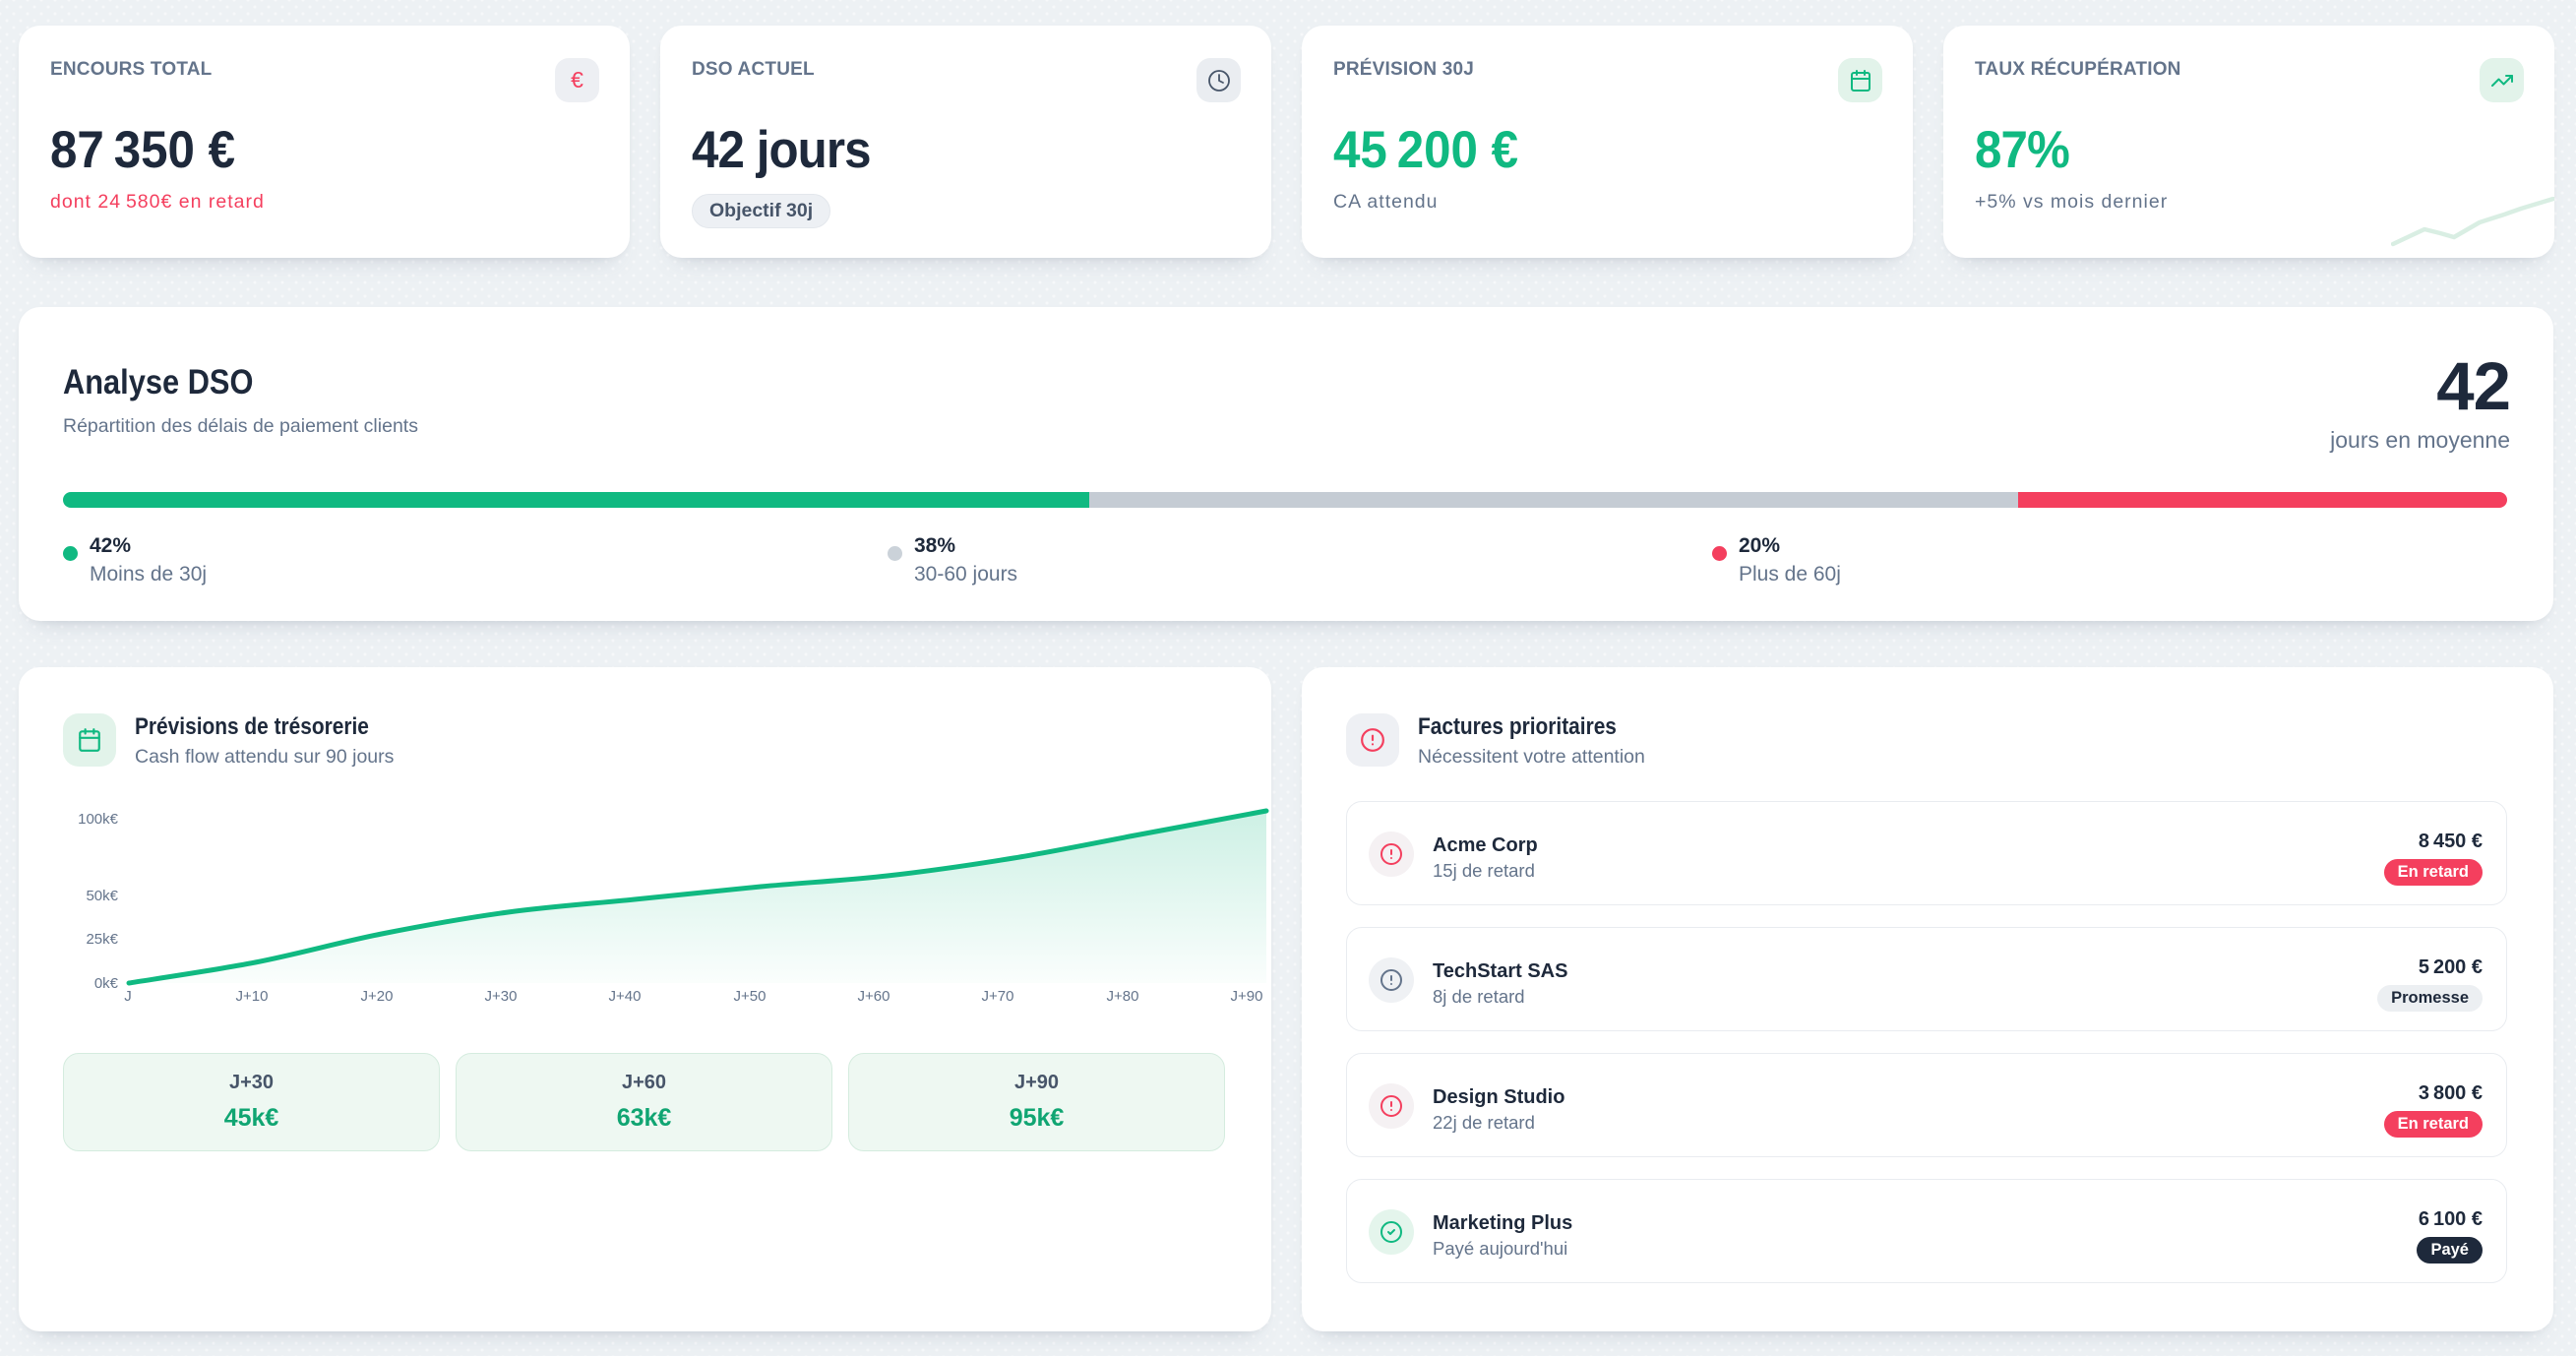 Image resolution: width=2576 pixels, height=1356 pixels. I want to click on svg-text: J+30, so click(501, 997).